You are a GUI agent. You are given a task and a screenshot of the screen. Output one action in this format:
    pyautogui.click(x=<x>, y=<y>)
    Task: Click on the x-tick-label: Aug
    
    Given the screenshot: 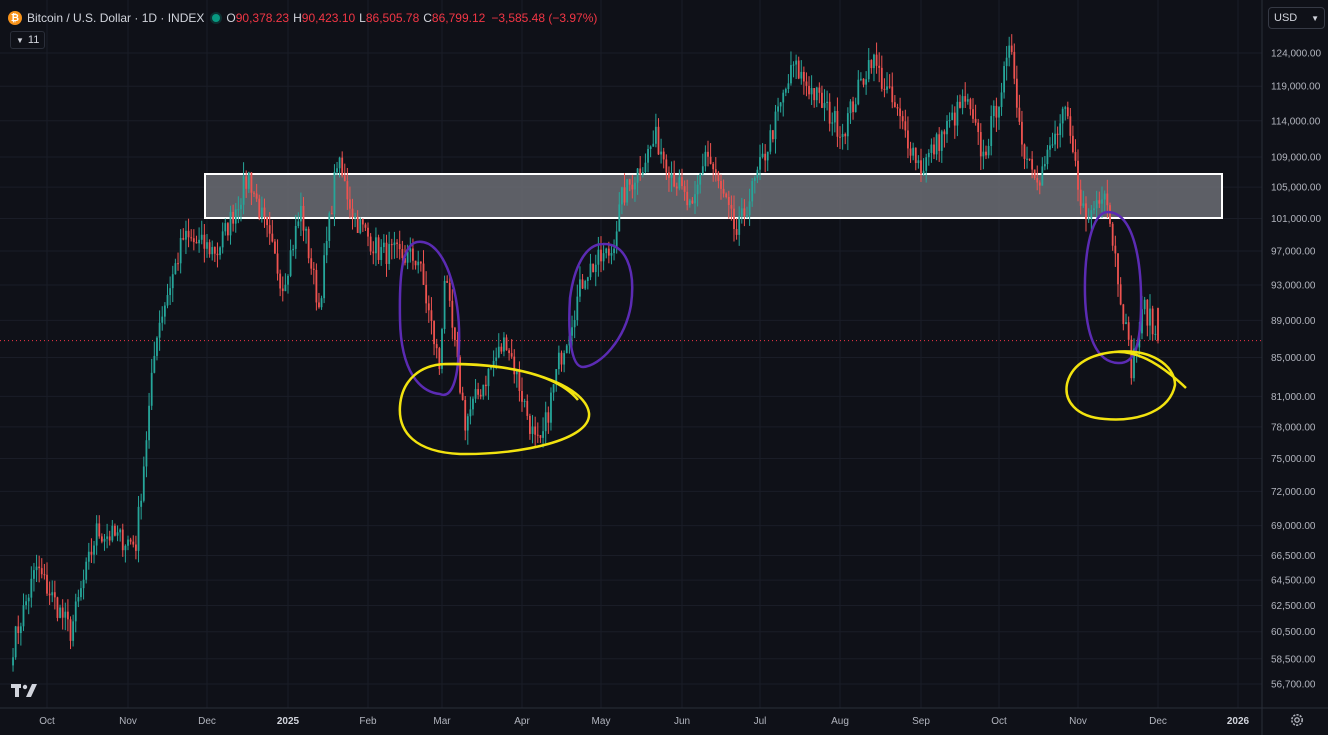 What is the action you would take?
    pyautogui.click(x=840, y=721)
    